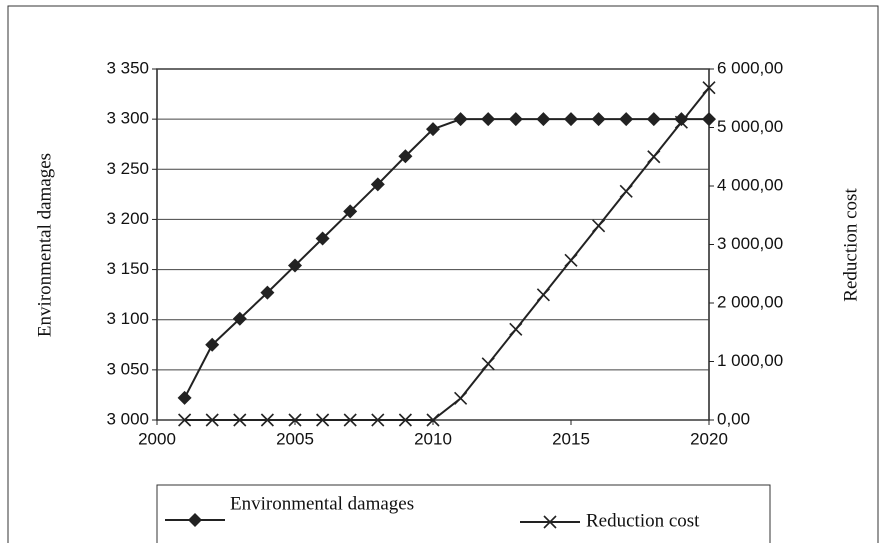  Describe the element at coordinates (127, 67) in the screenshot. I see `y-tick-label: 3 350` at that location.